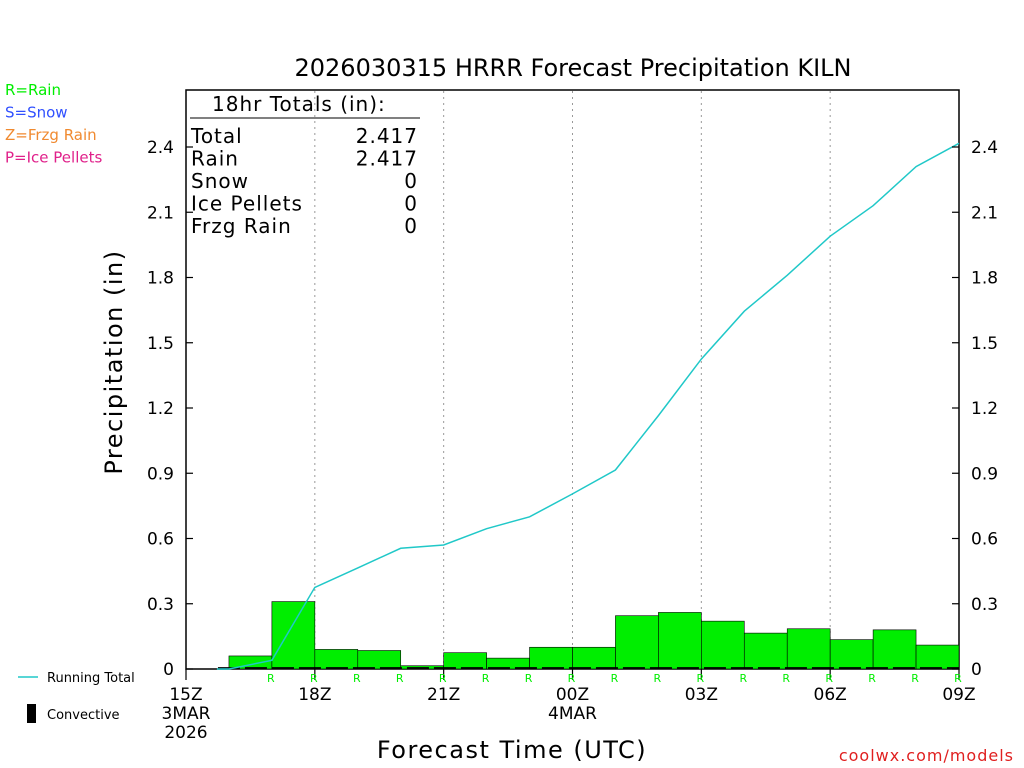  I want to click on y-axis-right: 0 0.3 0.6 0.9 1.2 1.5 1.8 2.1 2.4, so click(975, 409).